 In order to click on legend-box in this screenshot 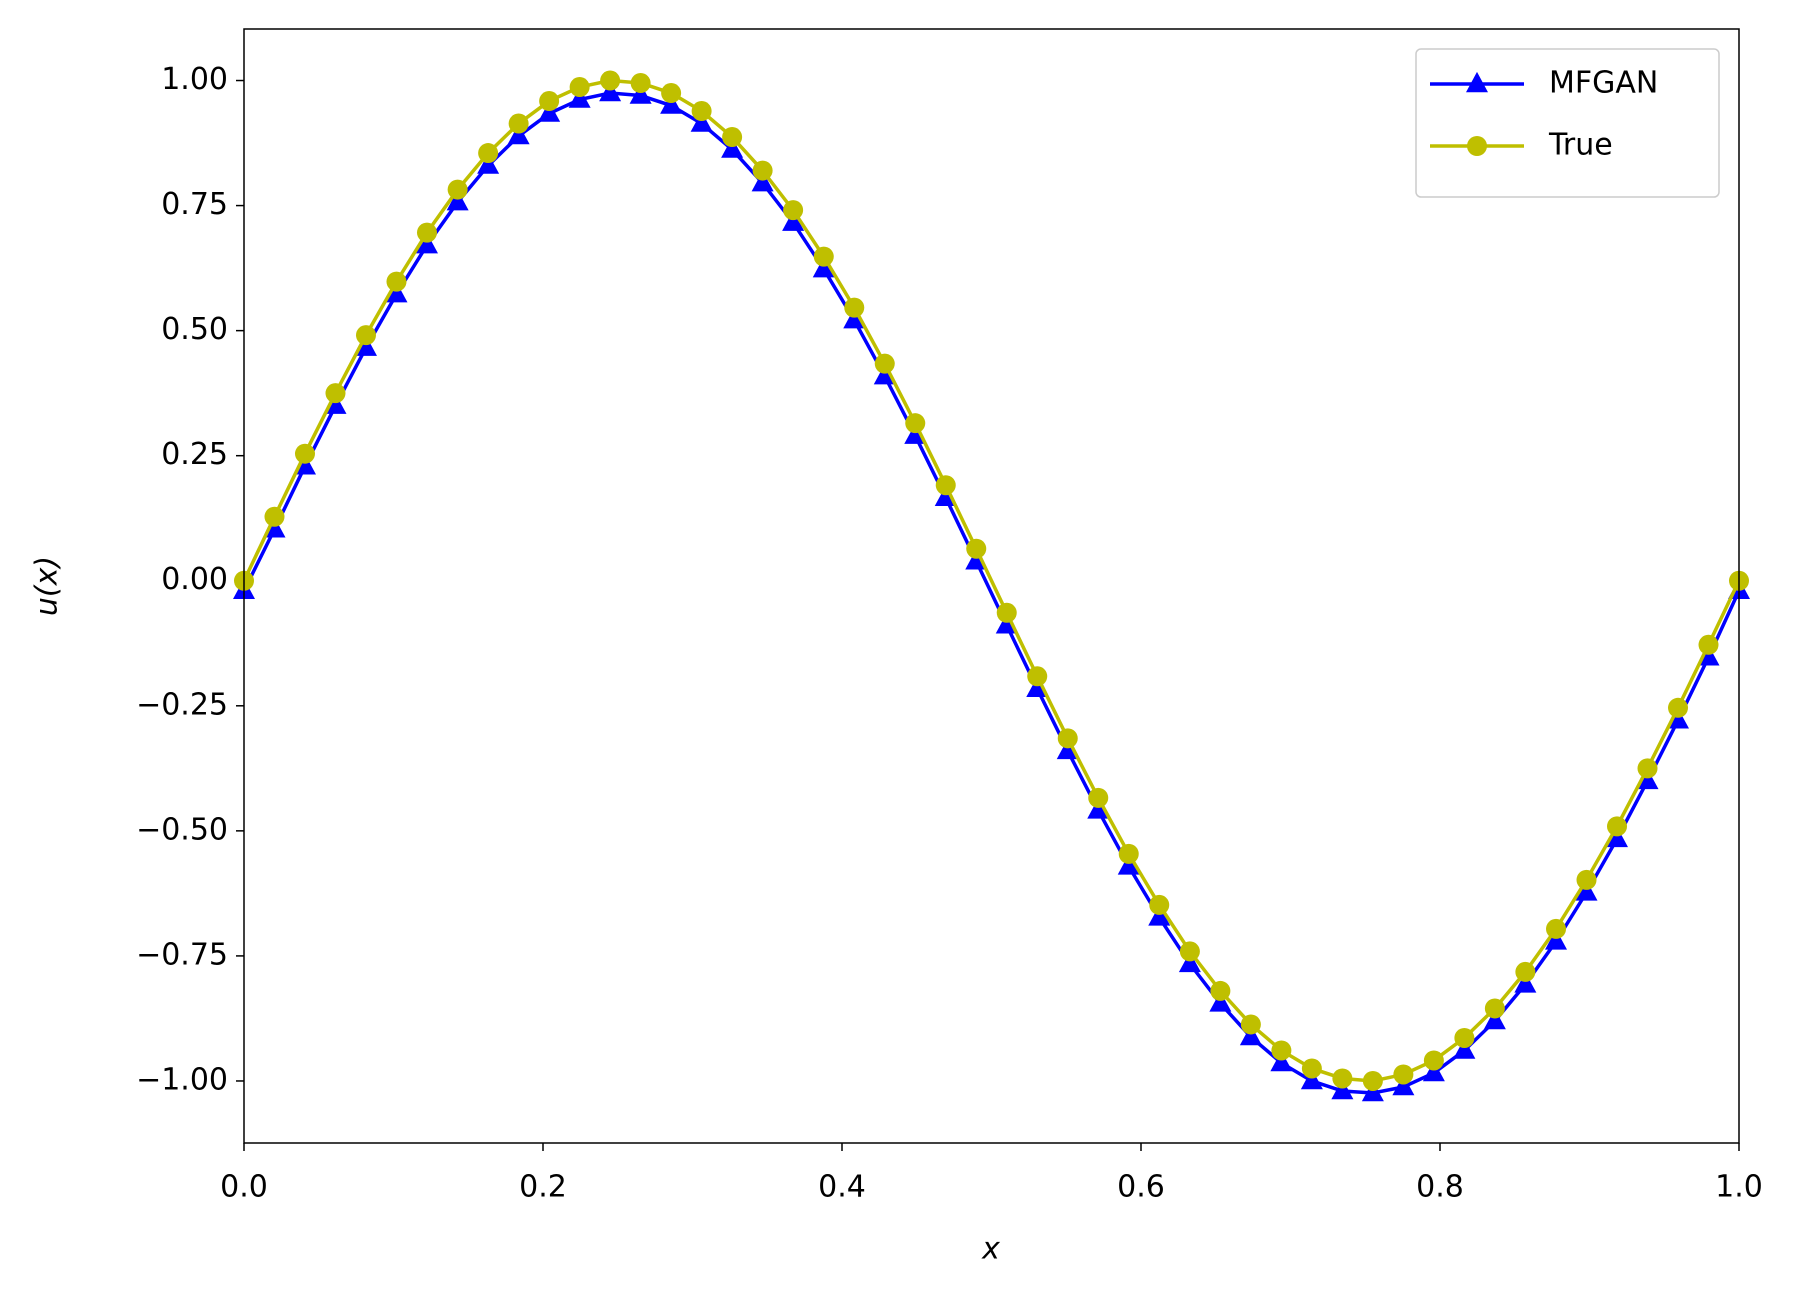, I will do `click(1567, 123)`.